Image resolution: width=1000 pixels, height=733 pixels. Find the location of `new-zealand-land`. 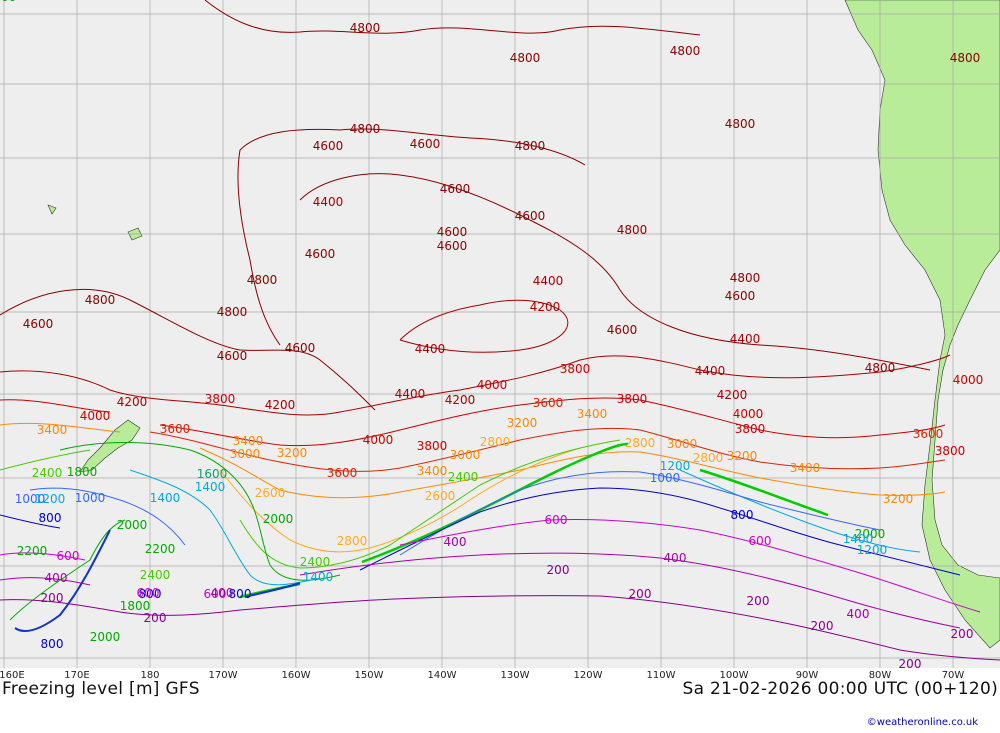

new-zealand-land is located at coordinates (110, 446).